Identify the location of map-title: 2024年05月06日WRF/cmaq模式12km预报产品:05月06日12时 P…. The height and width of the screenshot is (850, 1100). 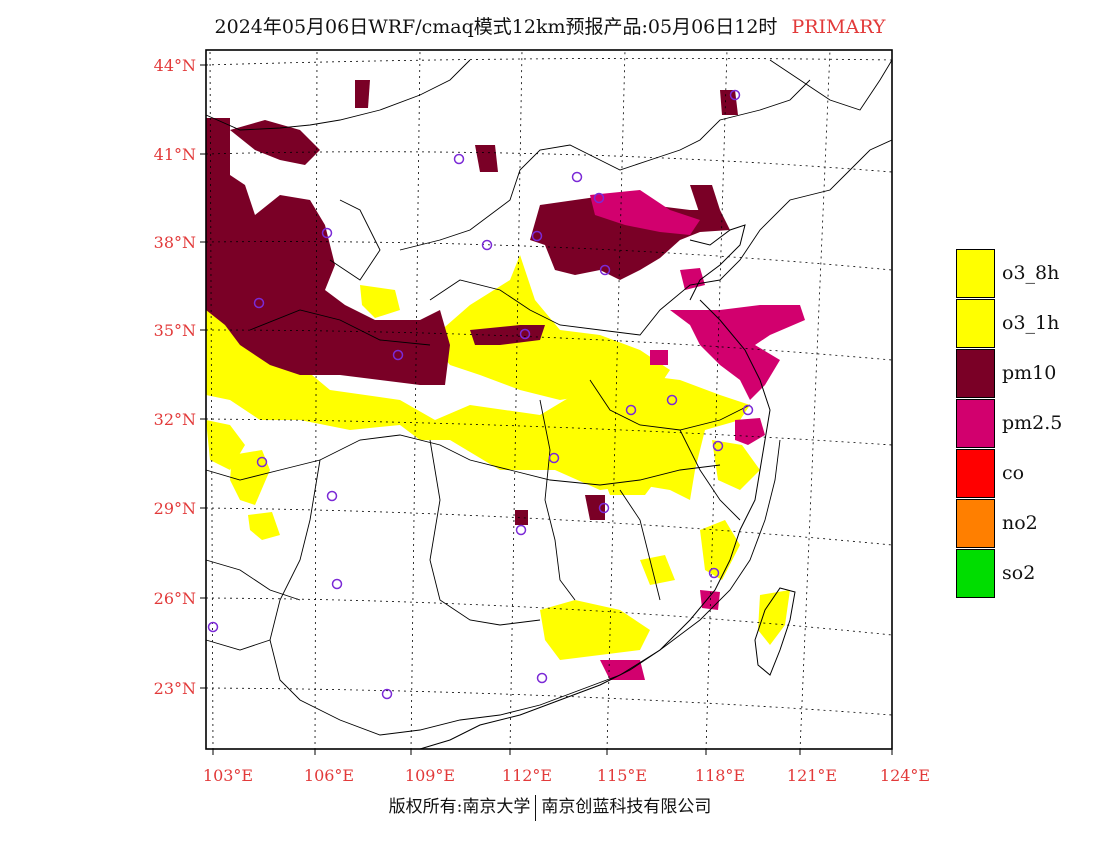
(550, 25).